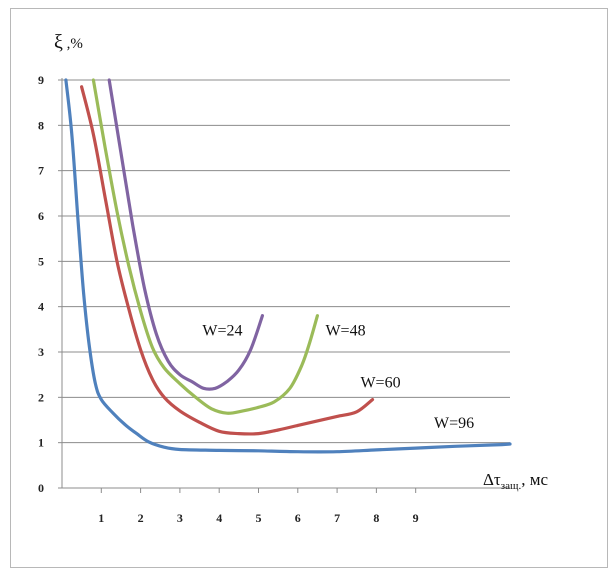 The width and height of the screenshot is (615, 571). Describe the element at coordinates (258, 518) in the screenshot. I see `x-tick-label: 5` at that location.